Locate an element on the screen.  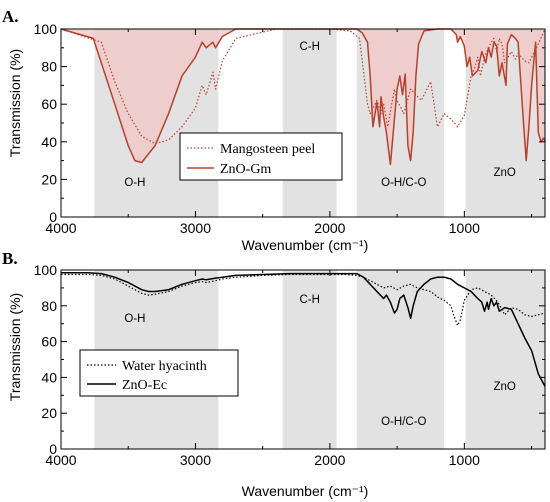
panel-a-x-axis-title: Wavenumber (cm⁻¹) is located at coordinates (305, 245).